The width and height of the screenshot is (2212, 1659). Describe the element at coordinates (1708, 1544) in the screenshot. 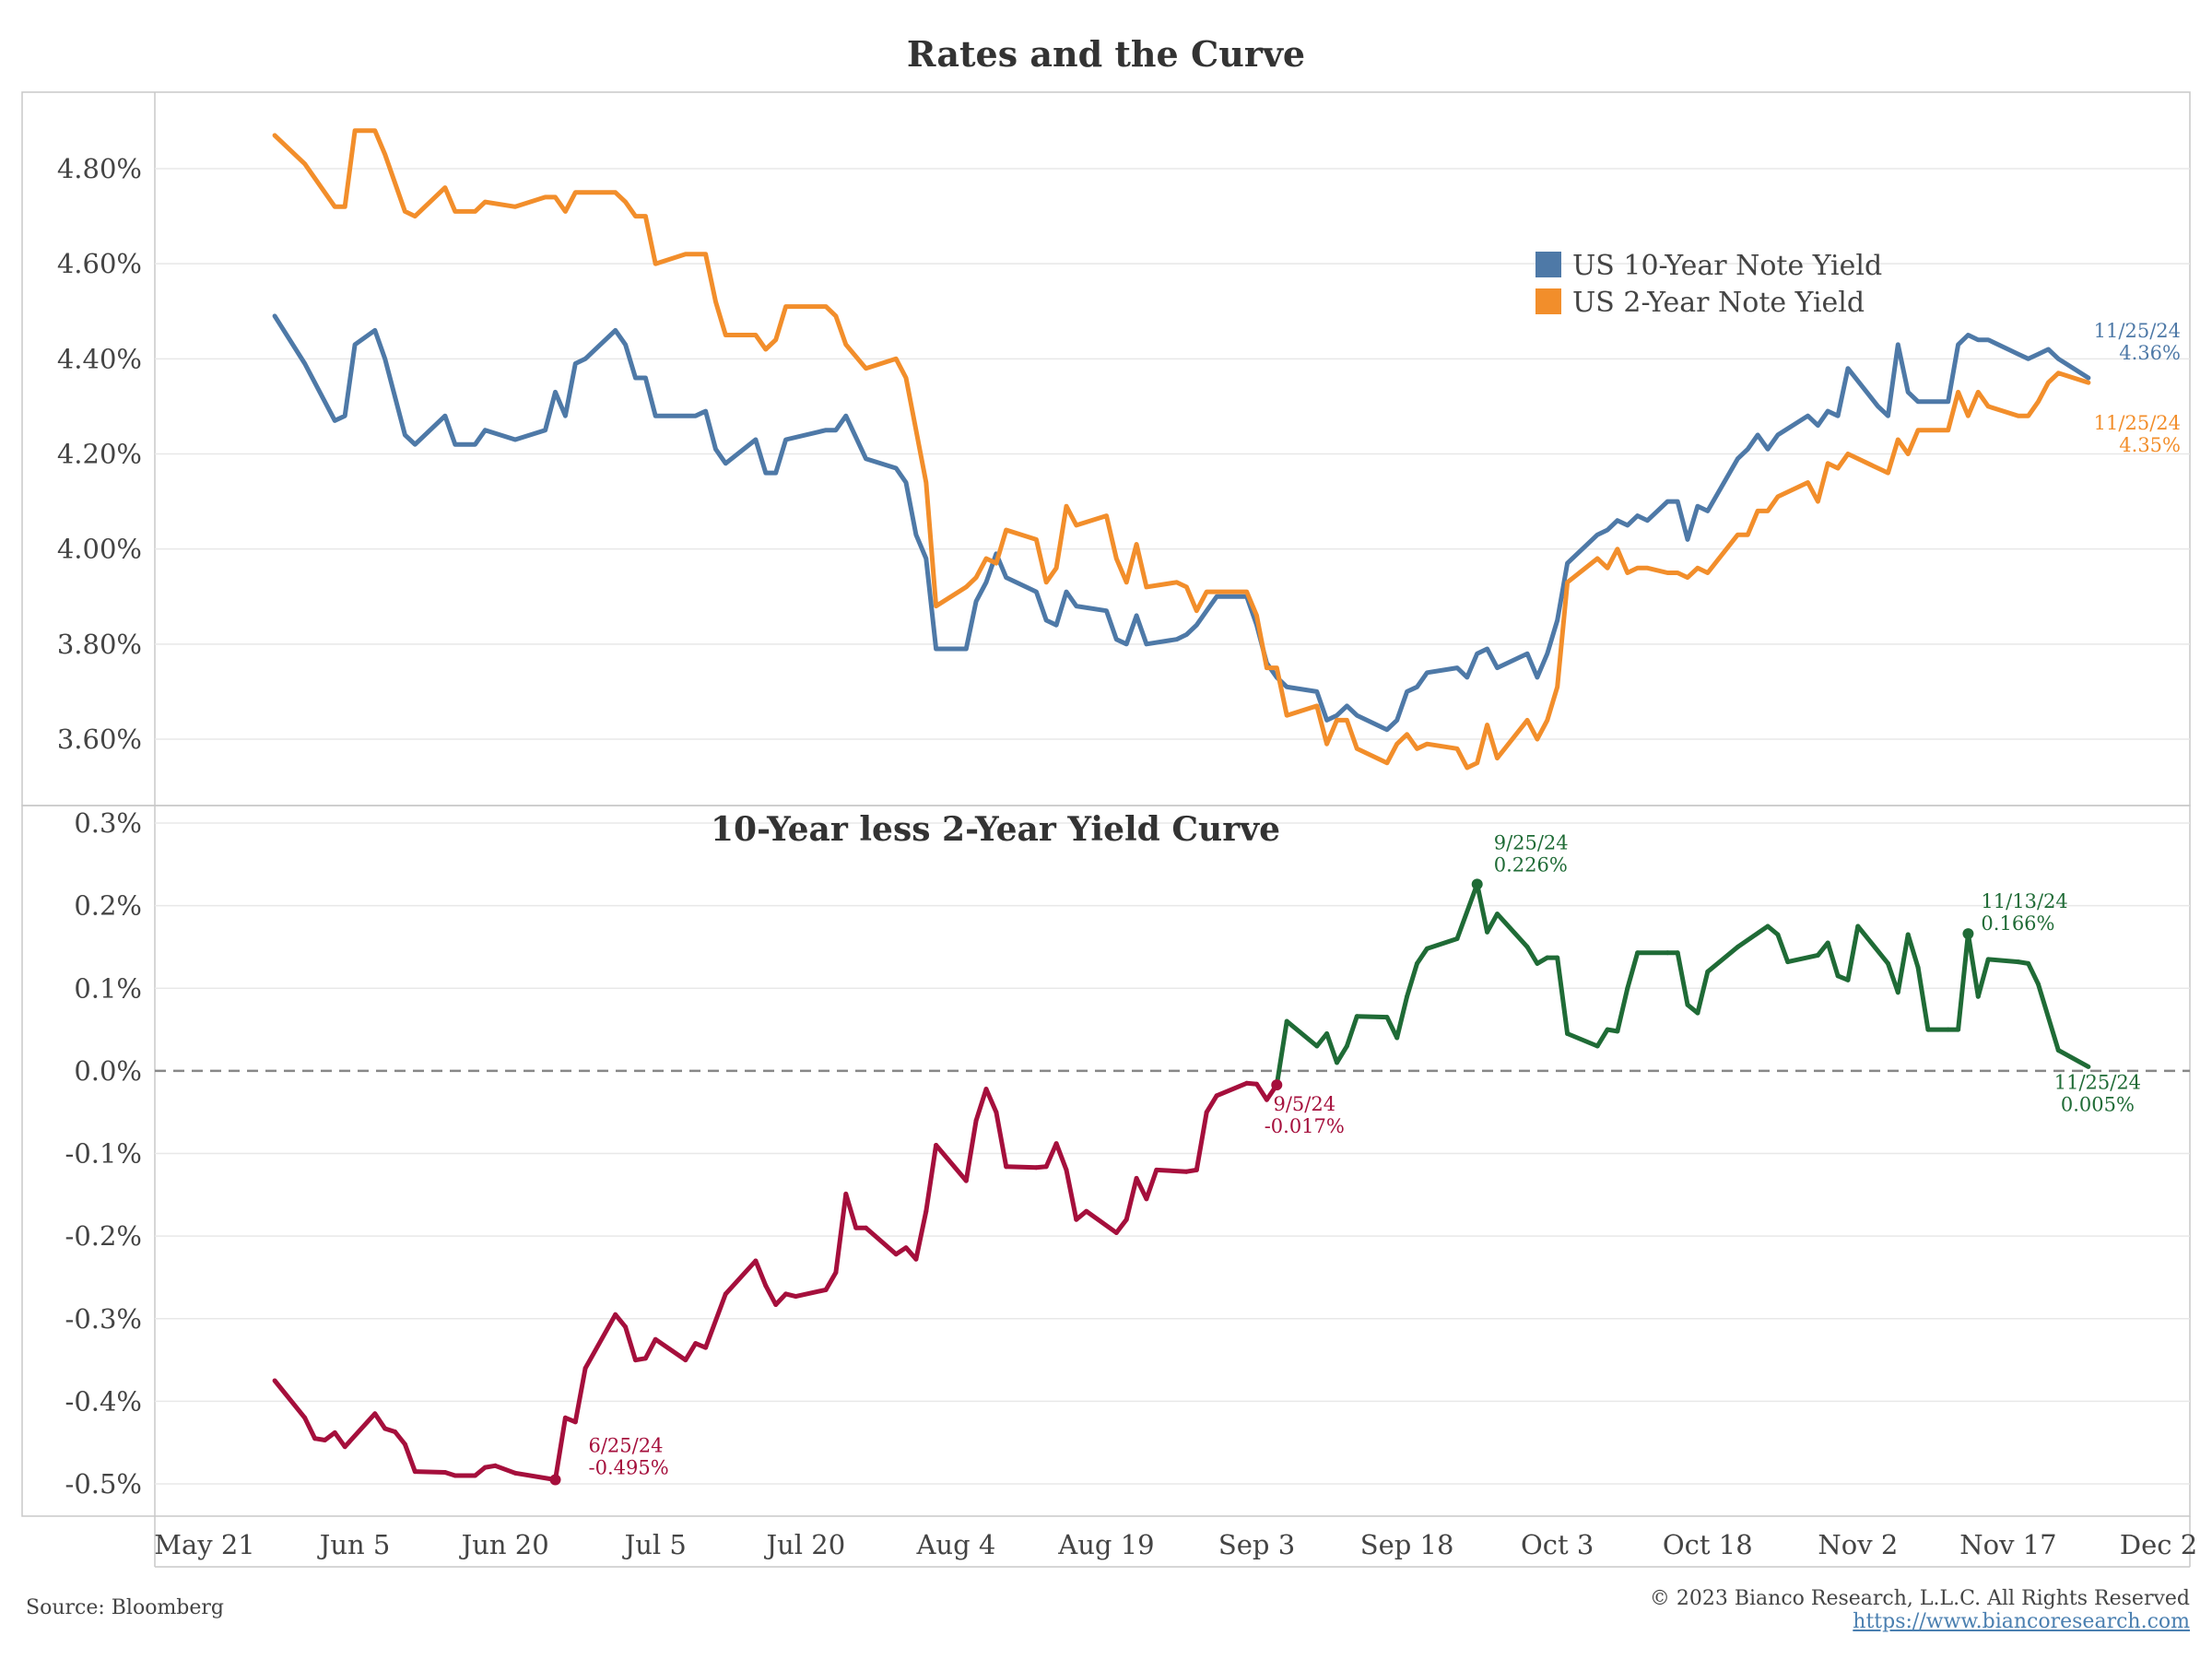

I see `x-tick-label: Oct 18` at that location.